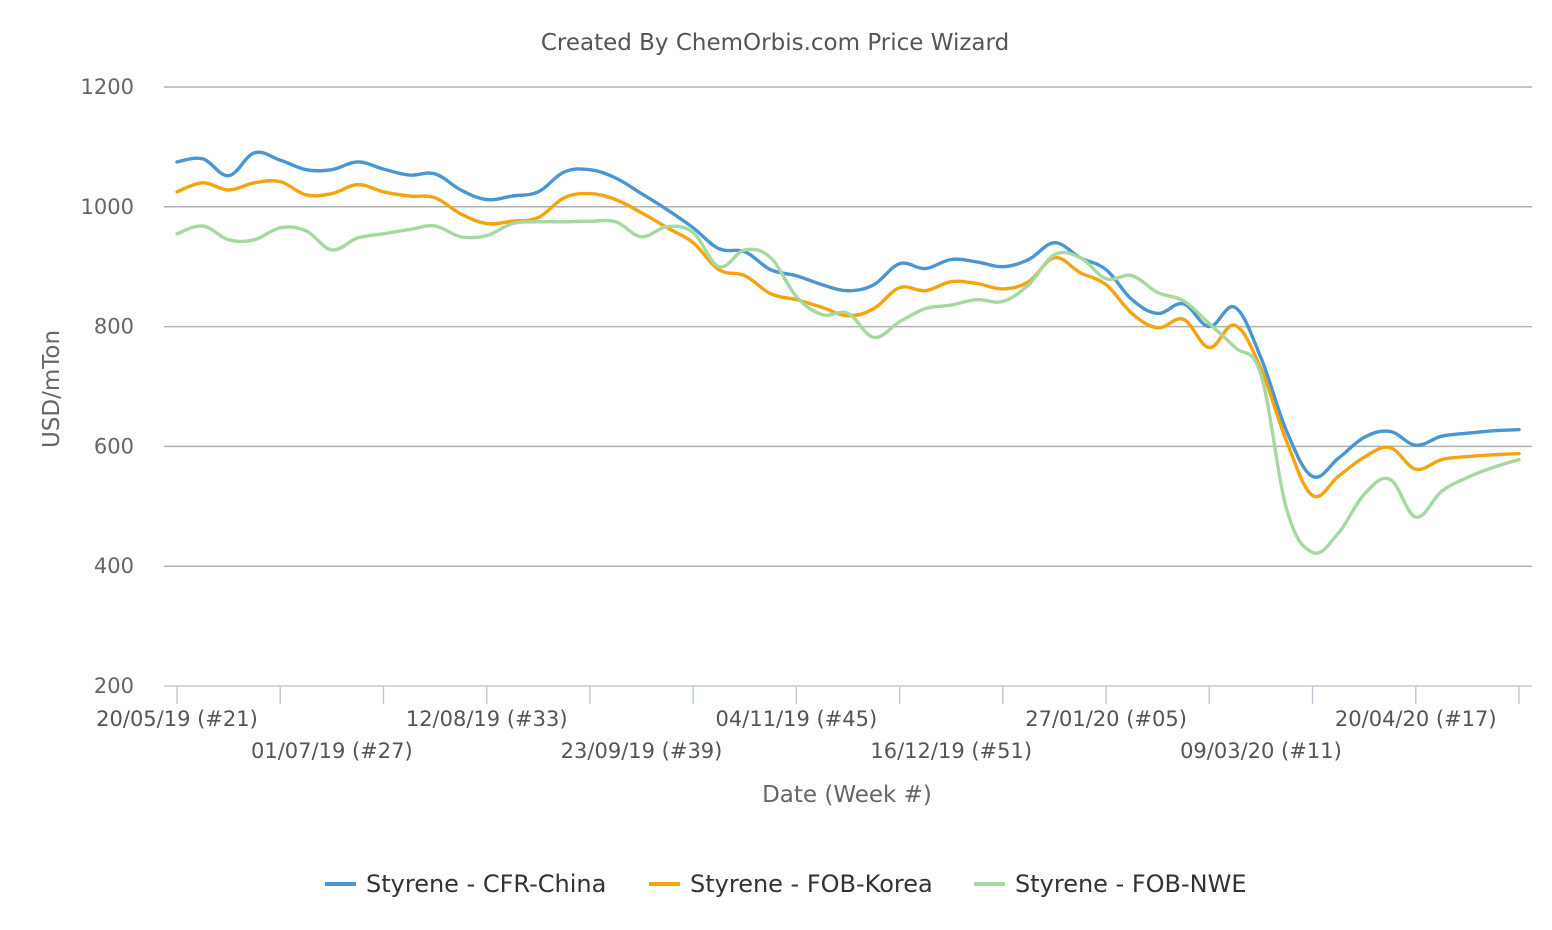 The width and height of the screenshot is (1552, 930). I want to click on legend-item-3: Styrene - FOB-NWE, so click(1110, 884).